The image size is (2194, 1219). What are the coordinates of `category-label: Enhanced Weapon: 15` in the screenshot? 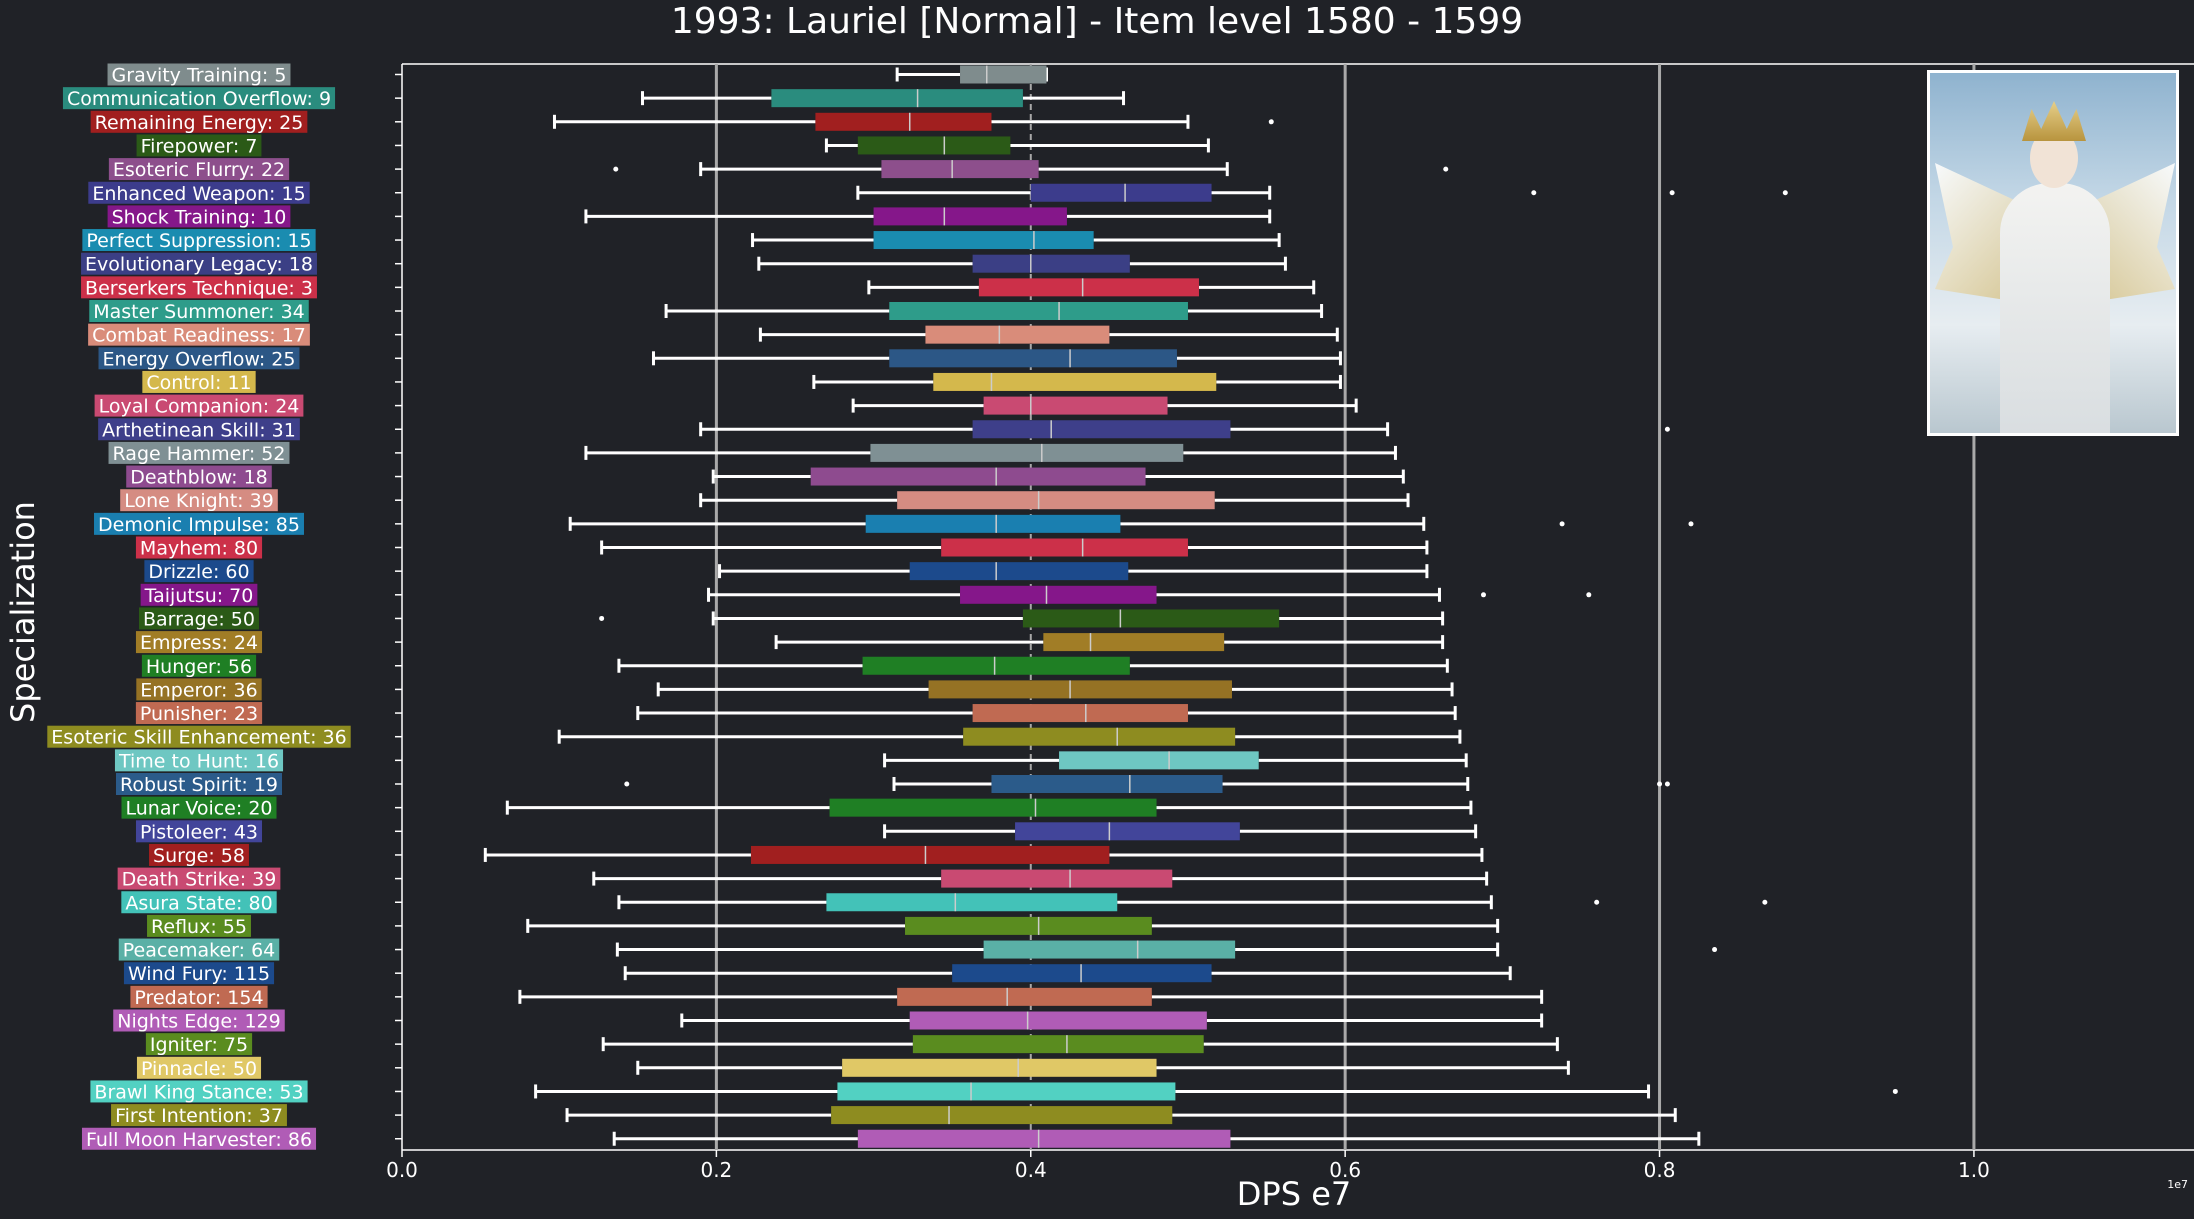 It's located at (198, 194).